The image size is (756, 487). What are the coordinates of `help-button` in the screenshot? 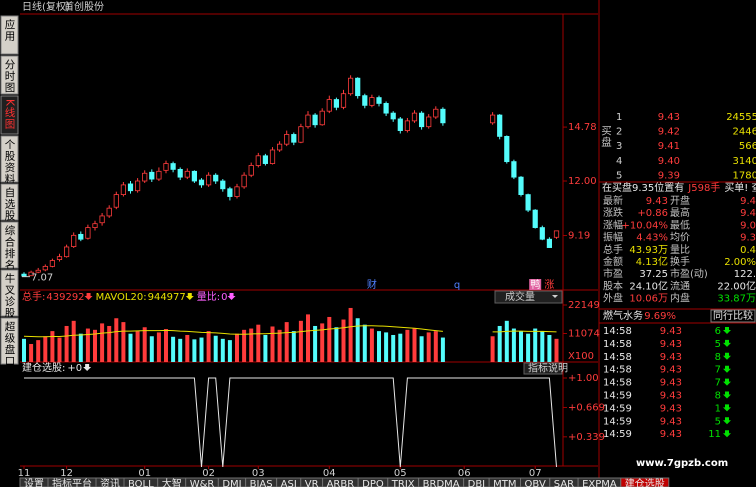 It's located at (543, 368).